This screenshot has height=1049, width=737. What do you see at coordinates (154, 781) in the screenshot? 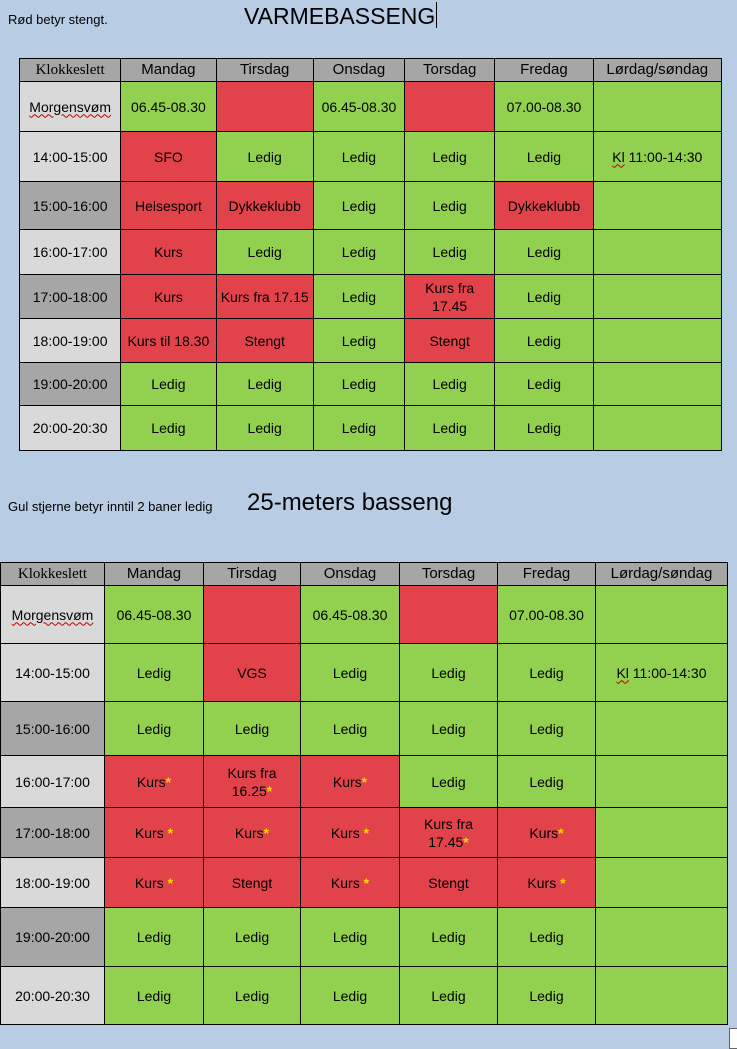
I see `schedule-cell: Kurs*` at bounding box center [154, 781].